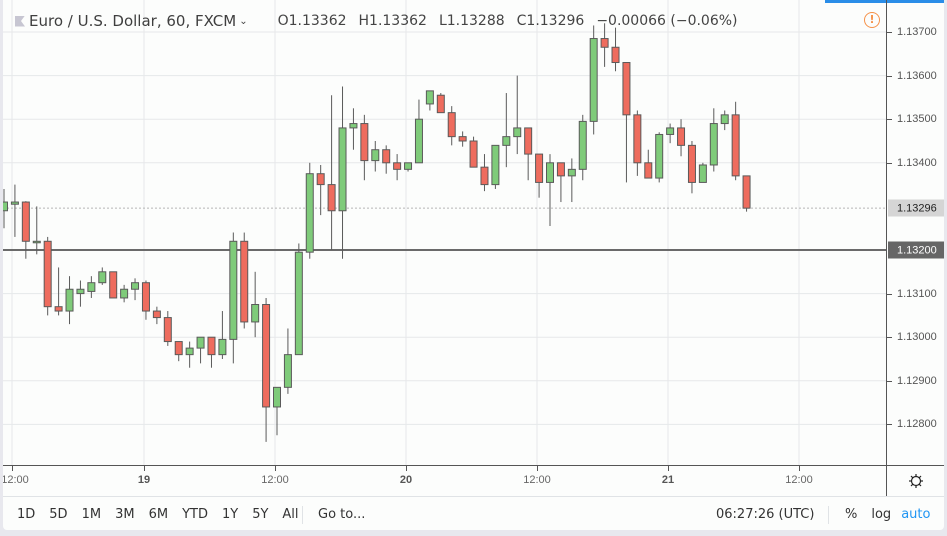 This screenshot has height=536, width=947. I want to click on utc-clock: 06:27:26 (UTC), so click(765, 514).